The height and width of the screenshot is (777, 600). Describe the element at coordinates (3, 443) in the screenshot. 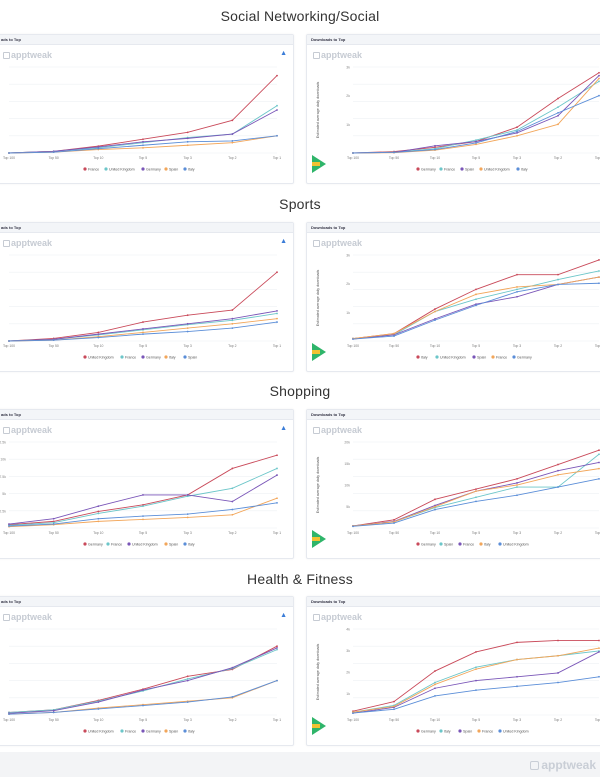

I see `y-tick-label: 12.5k` at that location.